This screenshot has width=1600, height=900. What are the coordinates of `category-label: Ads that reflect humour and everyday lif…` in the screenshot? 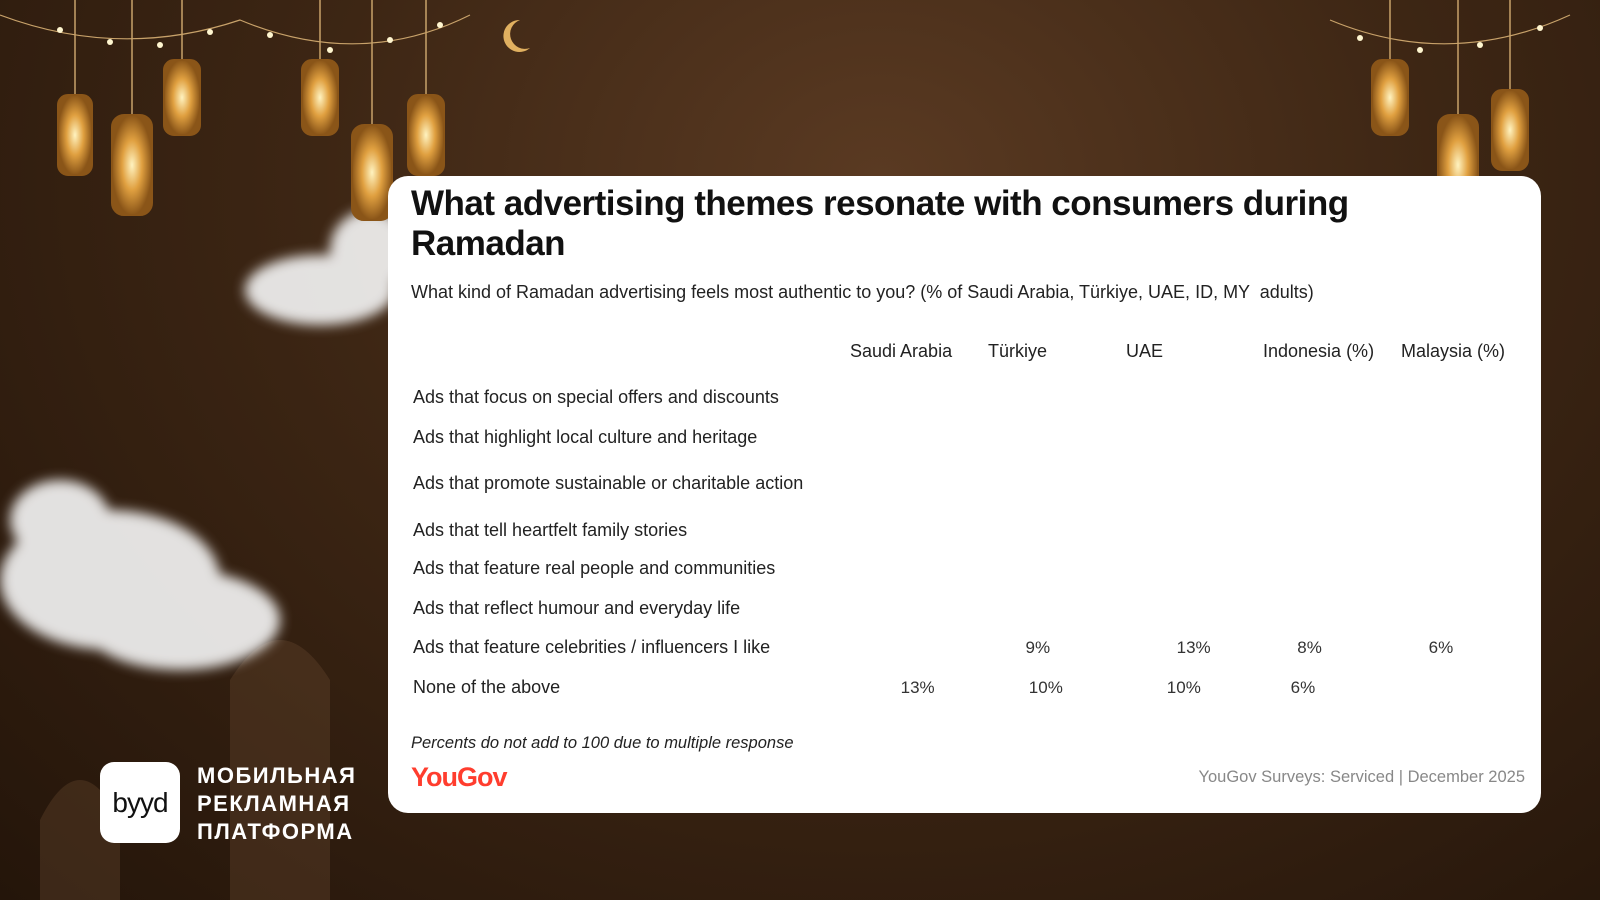 It's located at (577, 607).